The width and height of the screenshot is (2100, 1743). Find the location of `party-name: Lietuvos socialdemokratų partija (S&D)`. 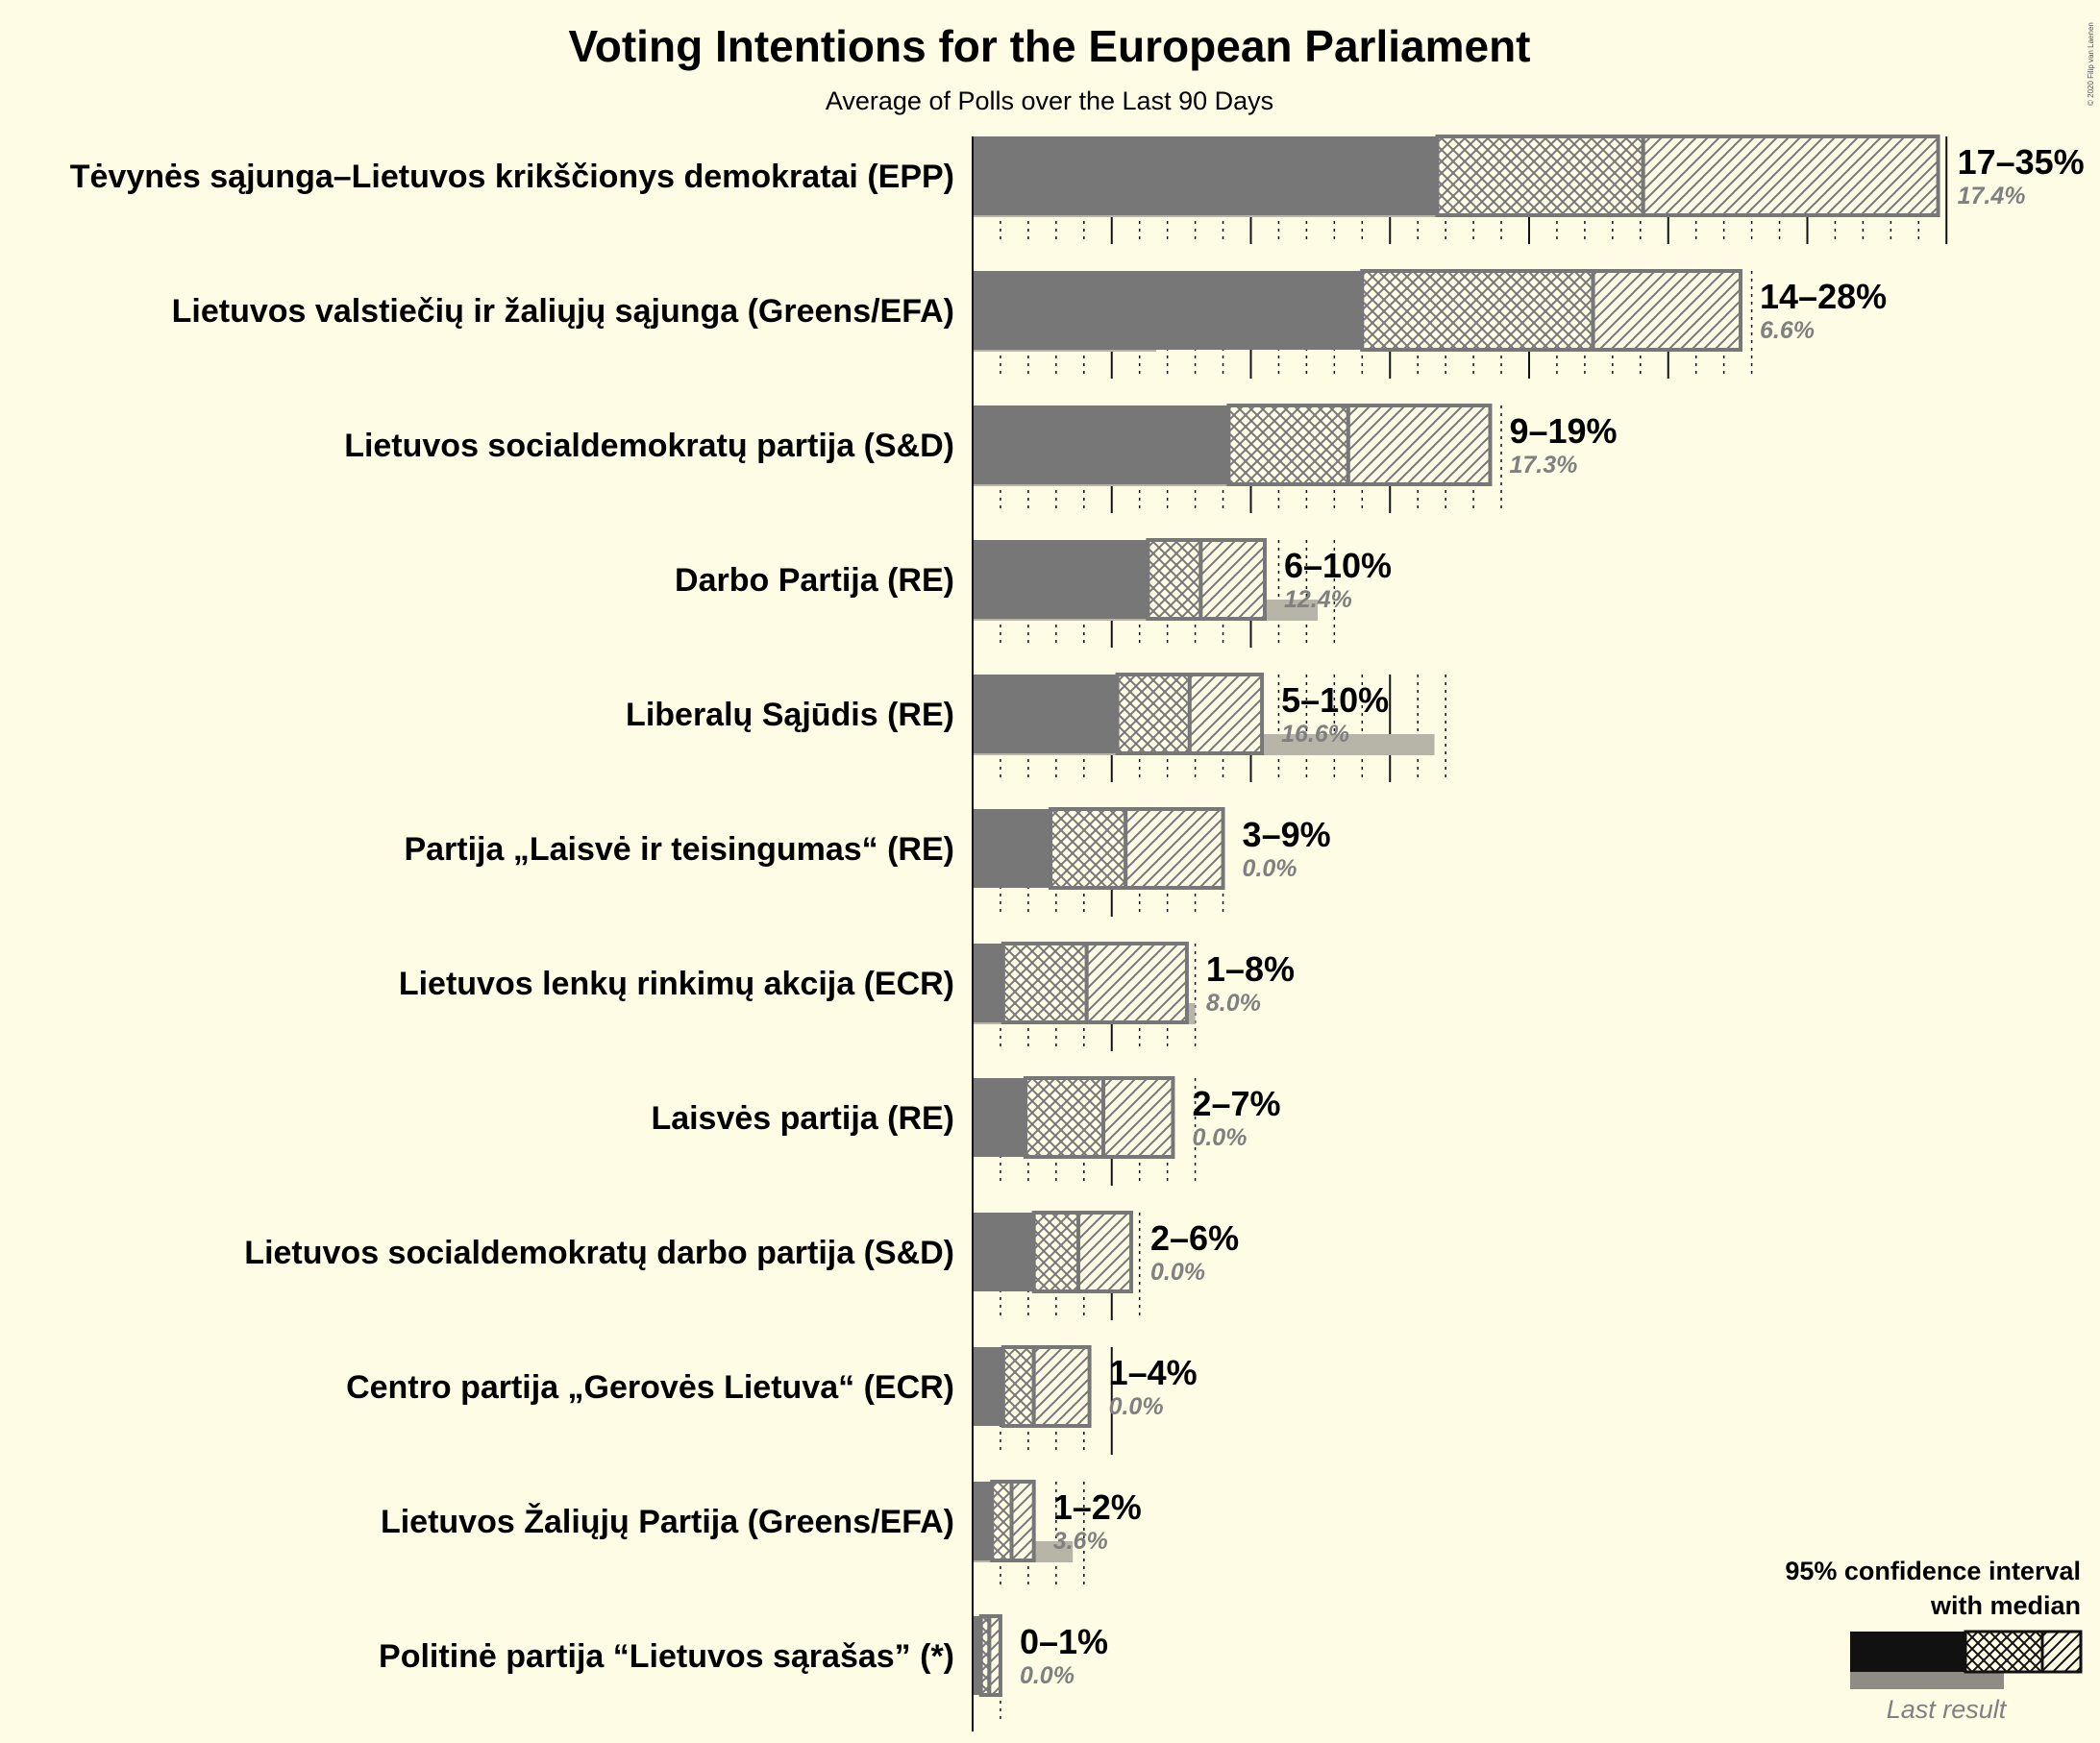

party-name: Lietuvos socialdemokratų partija (S&D) is located at coordinates (649, 446).